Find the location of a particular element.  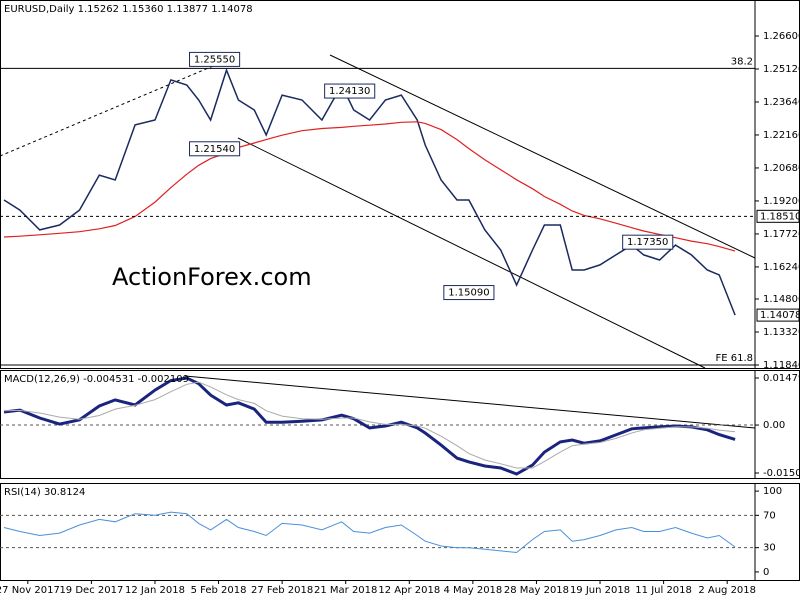

level-label: 38.2 is located at coordinates (742, 61).